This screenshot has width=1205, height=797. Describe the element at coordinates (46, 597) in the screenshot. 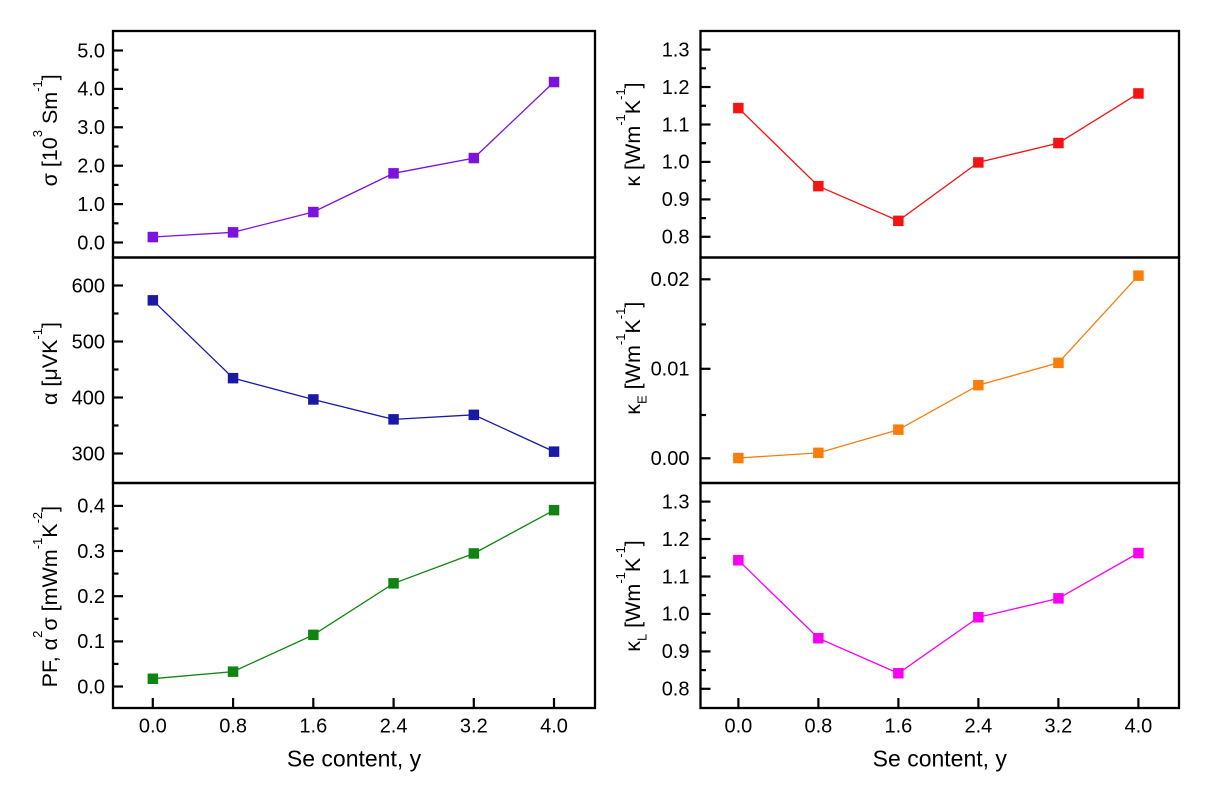

I see `svg-text: PF, α2σ [mWm-1K-2]` at that location.